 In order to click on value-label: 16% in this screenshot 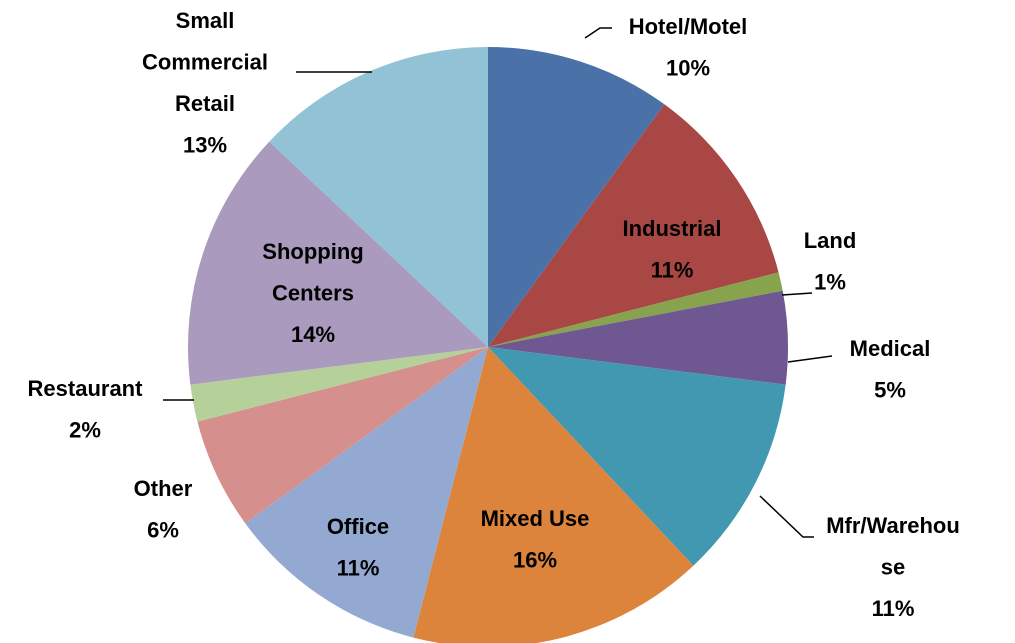, I will do `click(535, 559)`.